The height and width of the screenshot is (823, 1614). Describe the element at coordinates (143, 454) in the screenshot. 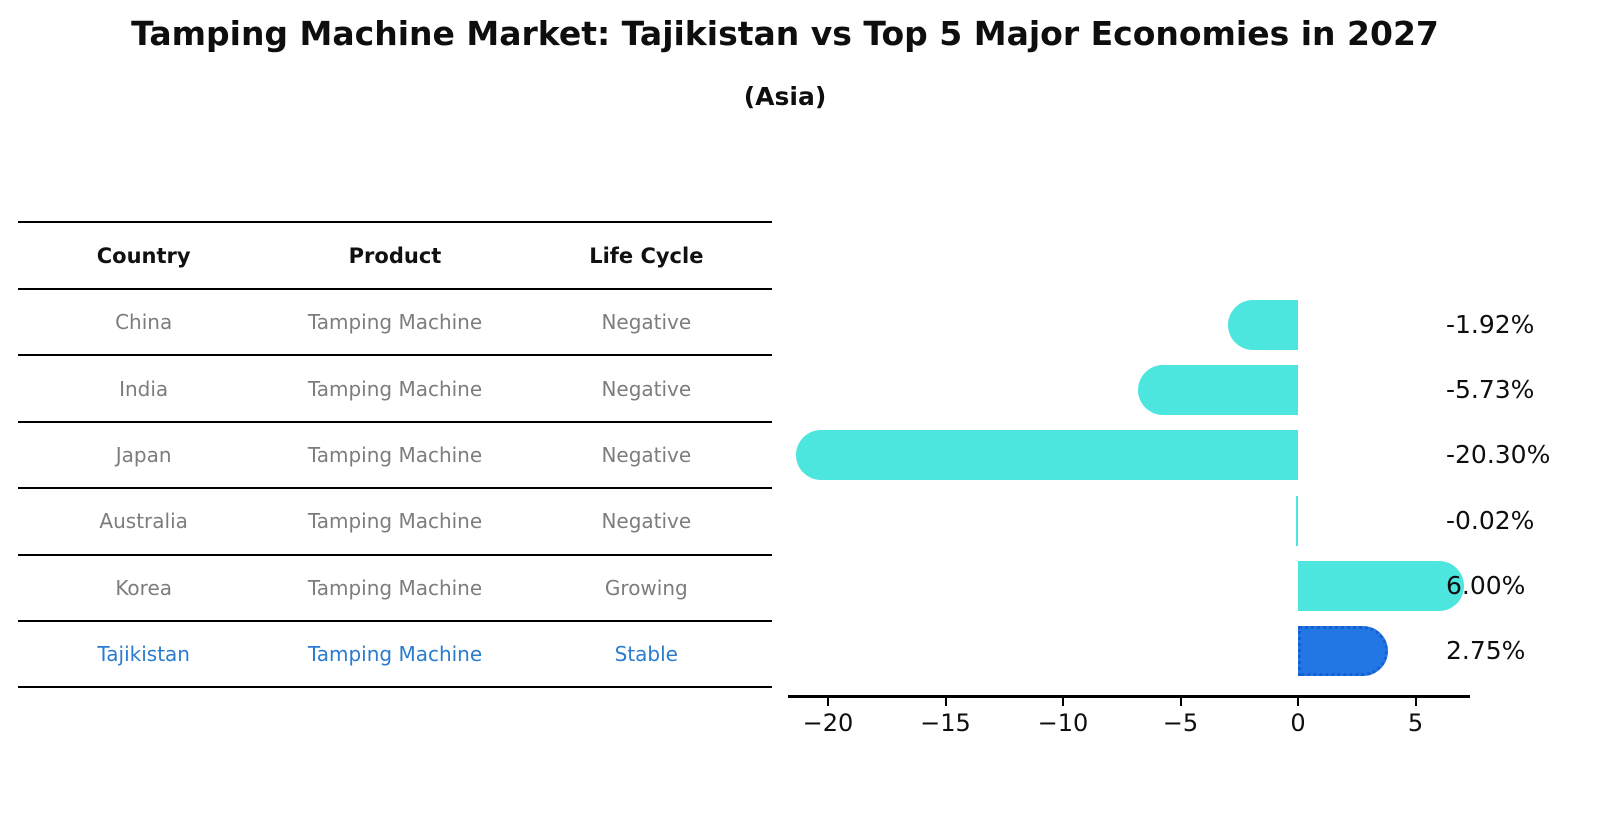

I see `table-cell-country: Japan` at that location.